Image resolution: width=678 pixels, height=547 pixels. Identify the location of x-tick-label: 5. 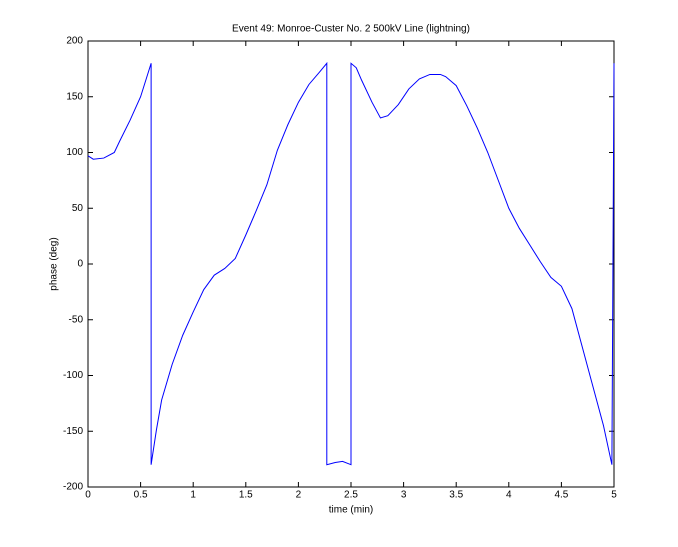
(614, 495).